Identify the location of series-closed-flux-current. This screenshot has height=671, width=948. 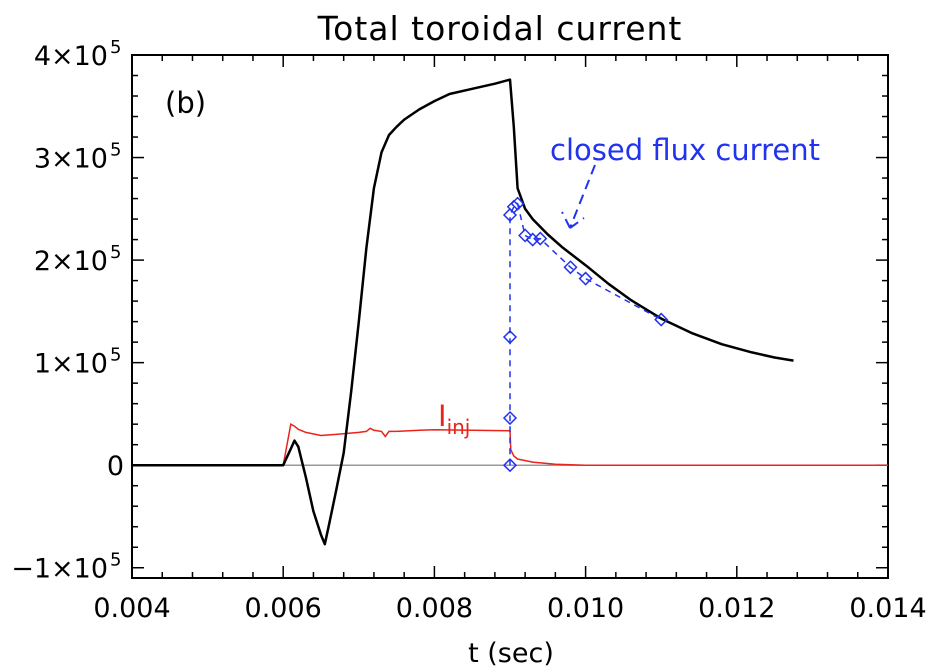
(585, 334).